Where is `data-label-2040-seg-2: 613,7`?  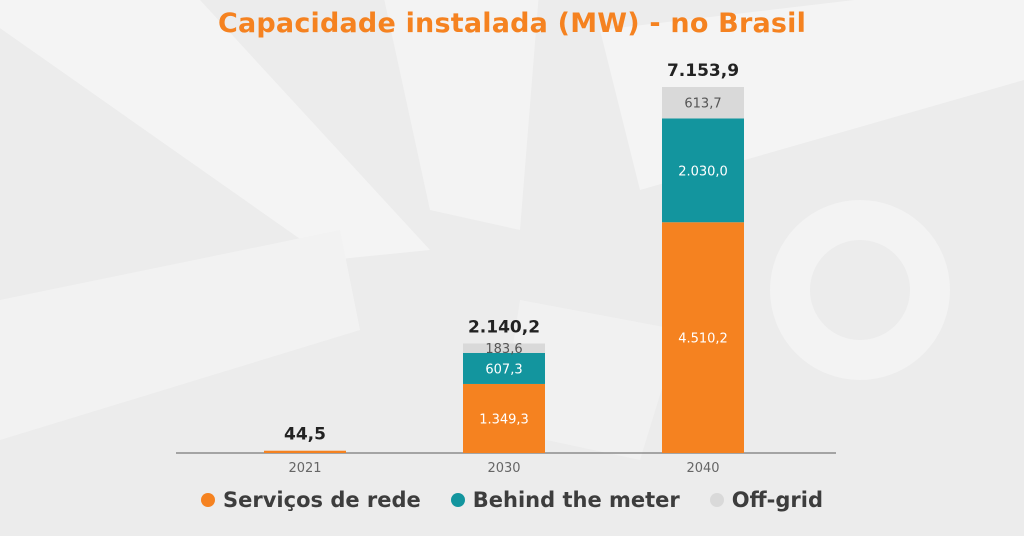
data-label-2040-seg-2: 613,7 is located at coordinates (702, 104).